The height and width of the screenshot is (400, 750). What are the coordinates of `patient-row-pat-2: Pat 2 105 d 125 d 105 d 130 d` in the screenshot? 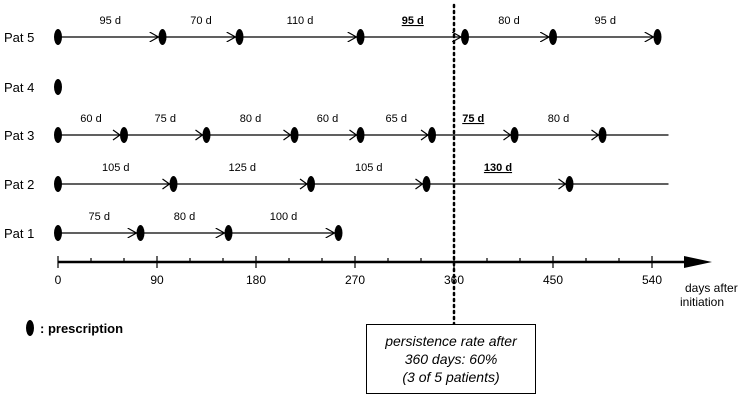 It's located at (336, 177).